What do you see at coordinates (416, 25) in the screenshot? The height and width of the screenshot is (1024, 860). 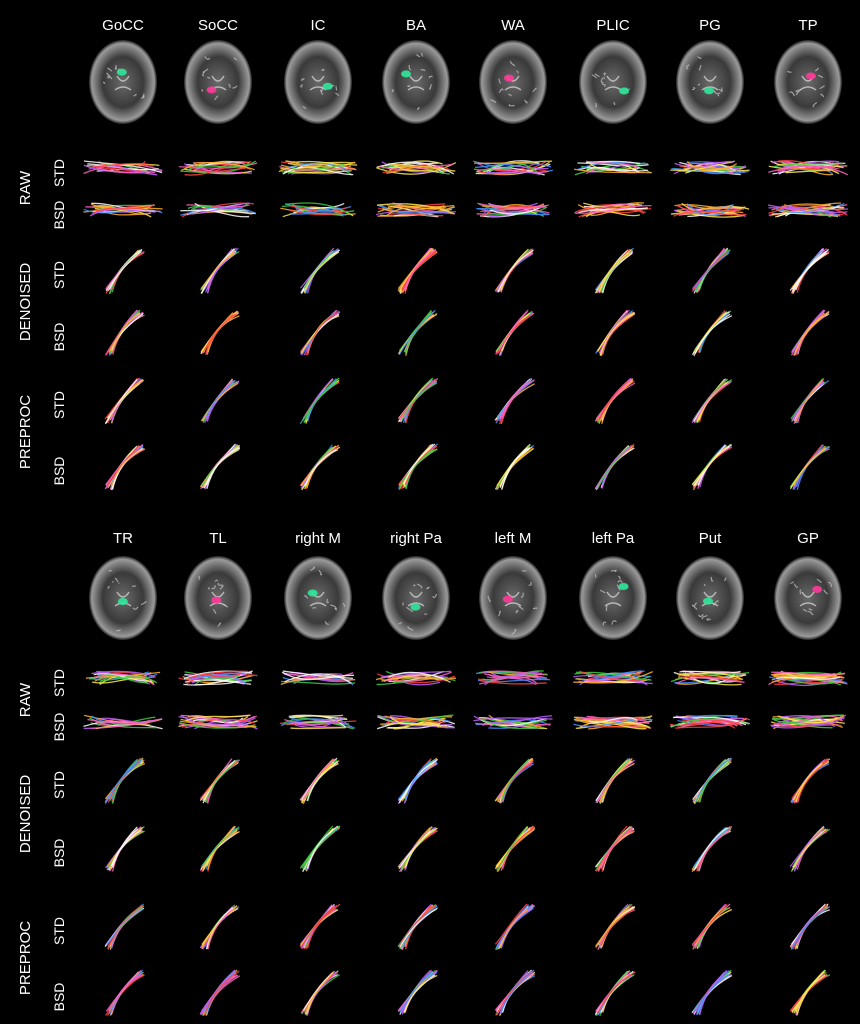 I see `column-label: BA` at bounding box center [416, 25].